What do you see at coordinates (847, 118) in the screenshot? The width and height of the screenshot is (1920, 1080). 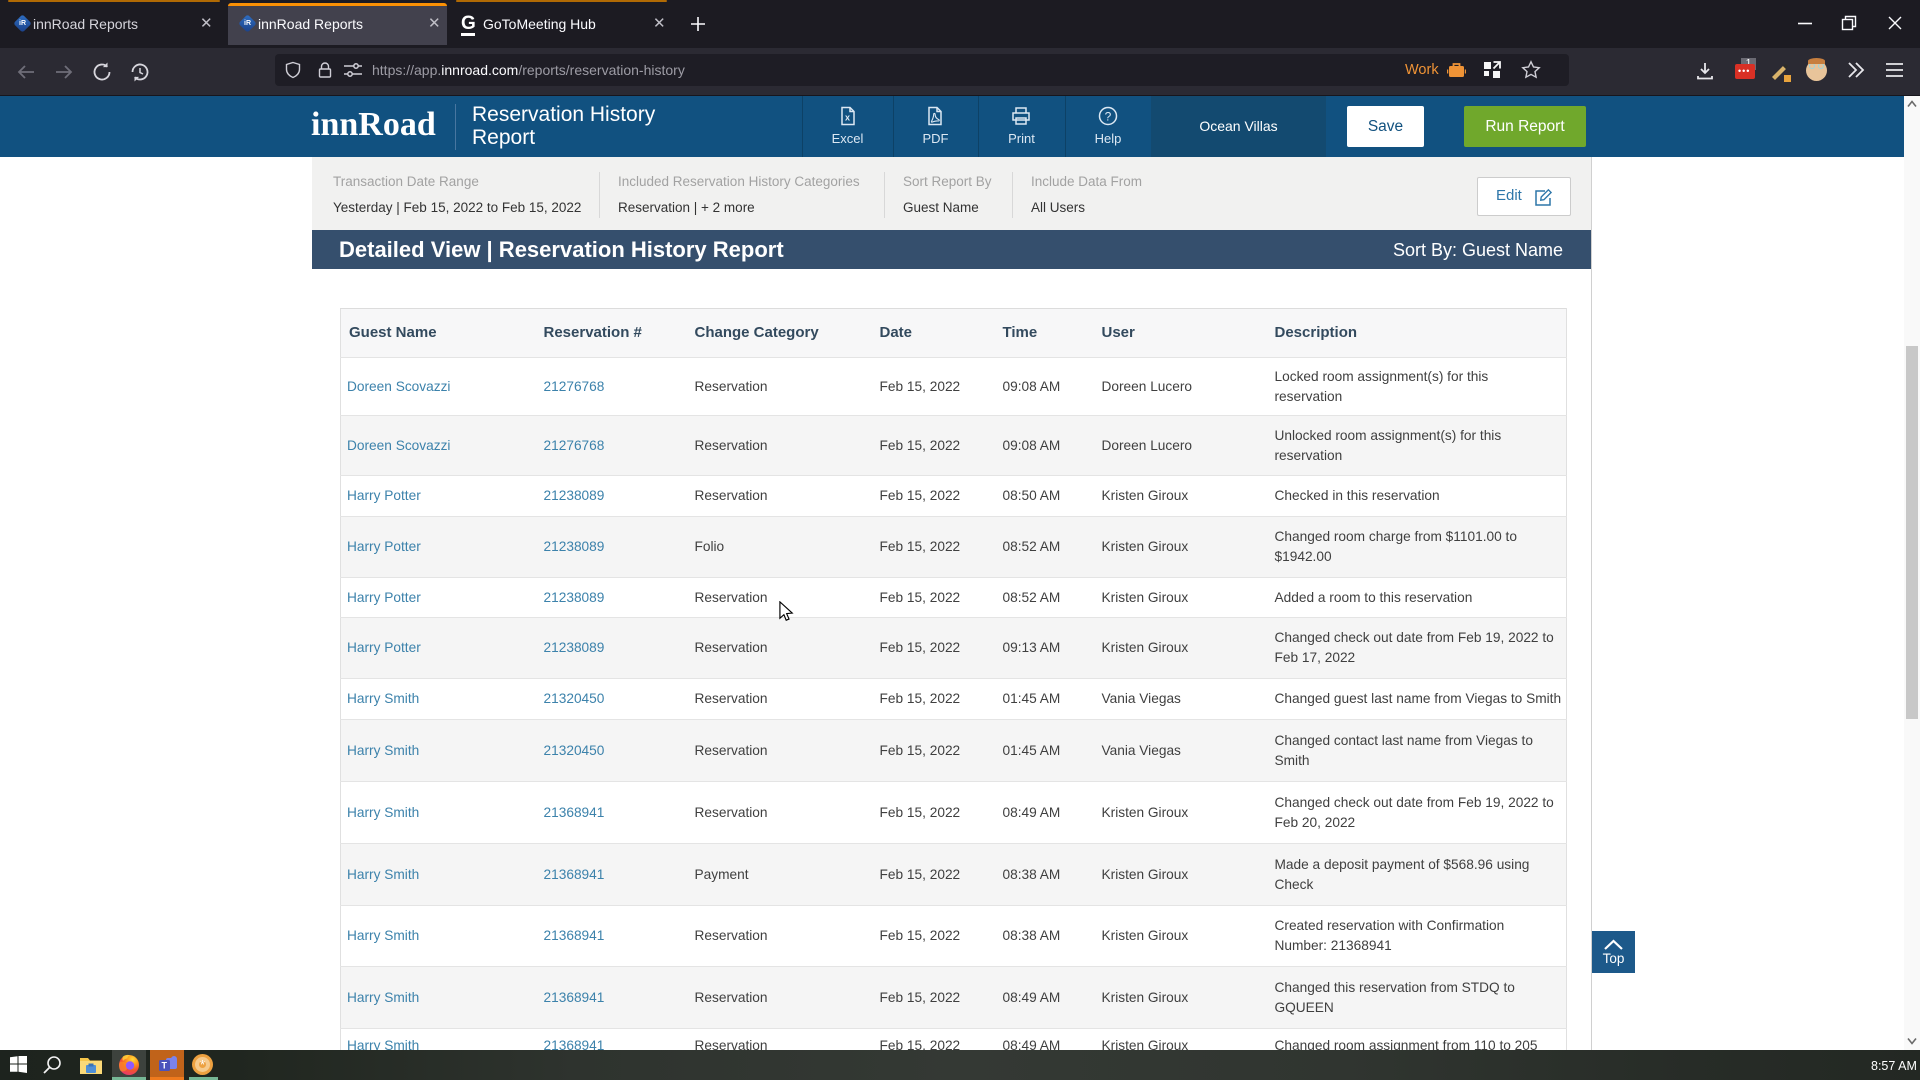 I see `svg-text: x` at bounding box center [847, 118].